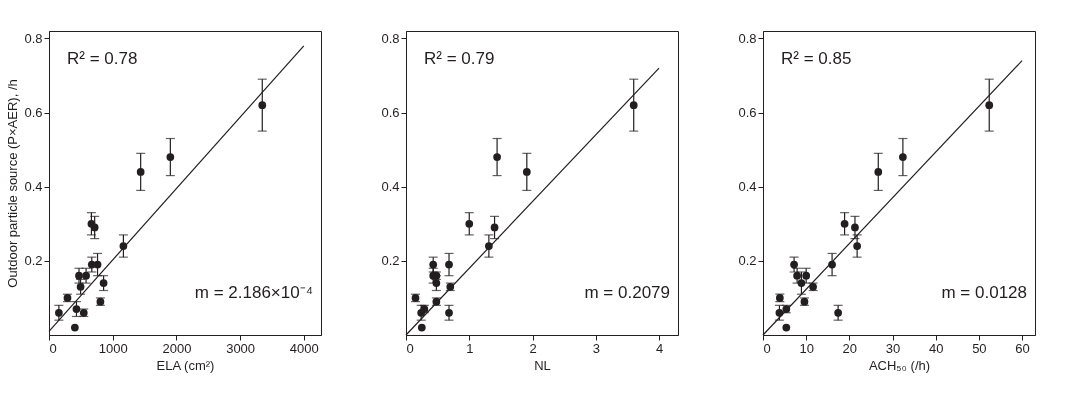  What do you see at coordinates (893, 348) in the screenshot?
I see `x-tick-label: 30` at bounding box center [893, 348].